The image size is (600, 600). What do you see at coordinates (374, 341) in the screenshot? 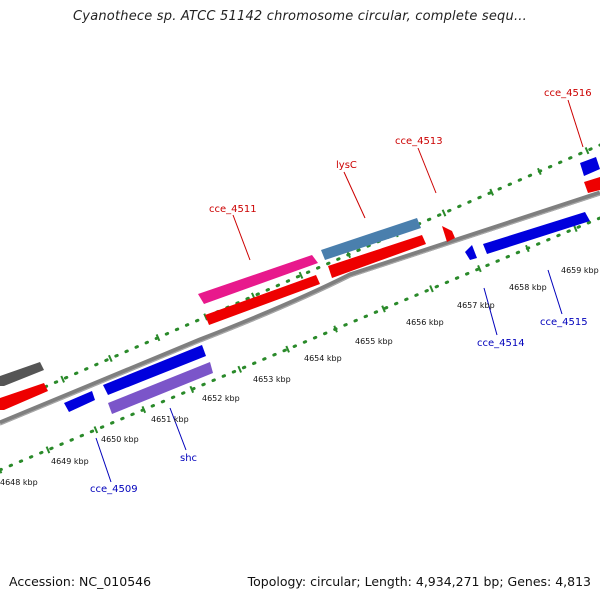
I see `tick-label: 4655 kbp` at bounding box center [374, 341].